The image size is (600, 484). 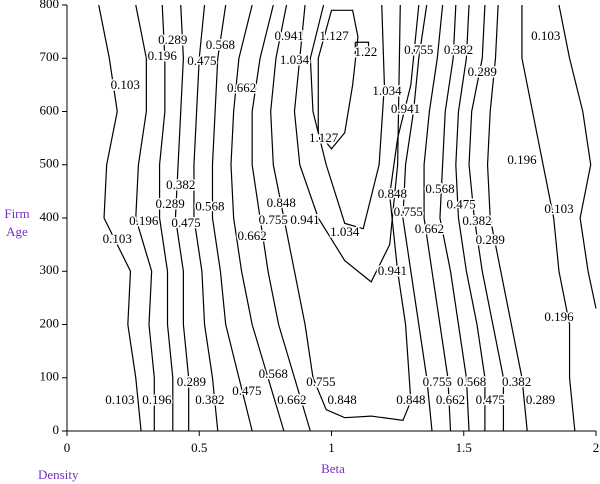 I want to click on contour-label: 1.22, so click(x=366, y=51).